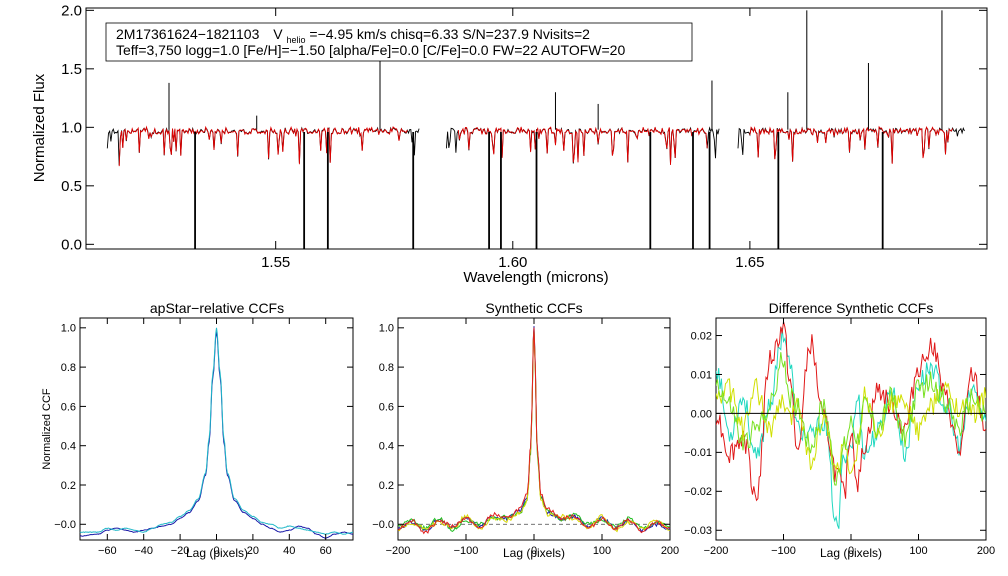 Image resolution: width=1008 pixels, height=576 pixels. I want to click on annotation-star-id: 2M17361624−1821103, so click(188, 34).